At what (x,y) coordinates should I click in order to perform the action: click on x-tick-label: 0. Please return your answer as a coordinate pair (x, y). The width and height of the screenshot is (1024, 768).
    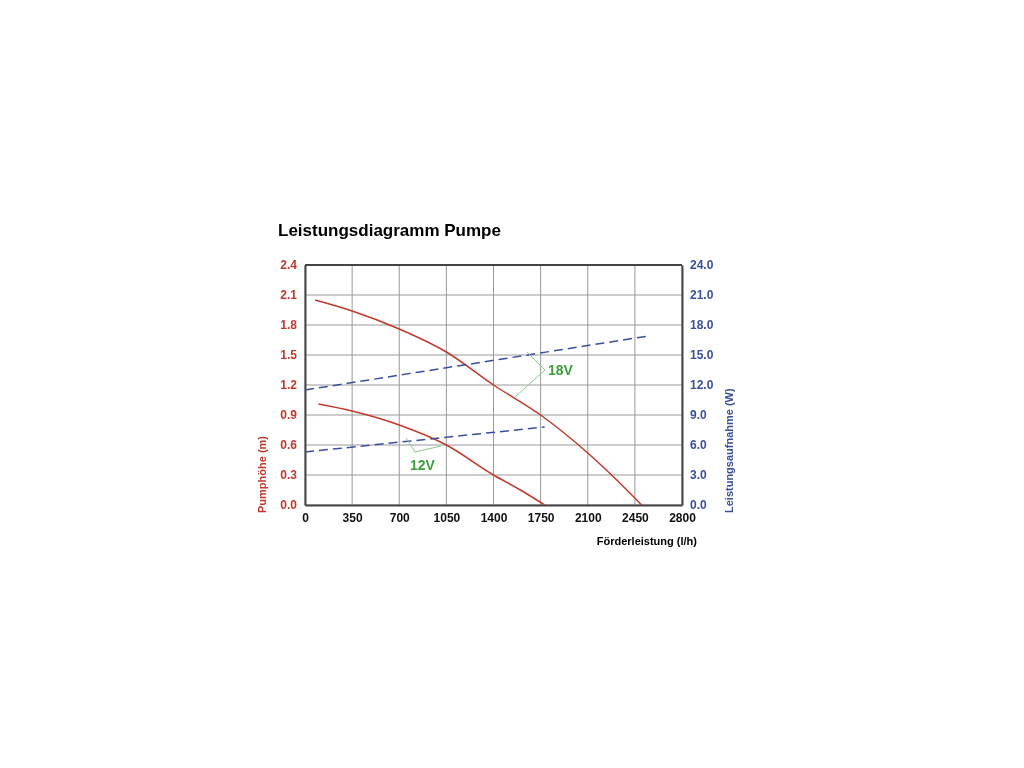
    Looking at the image, I should click on (306, 517).